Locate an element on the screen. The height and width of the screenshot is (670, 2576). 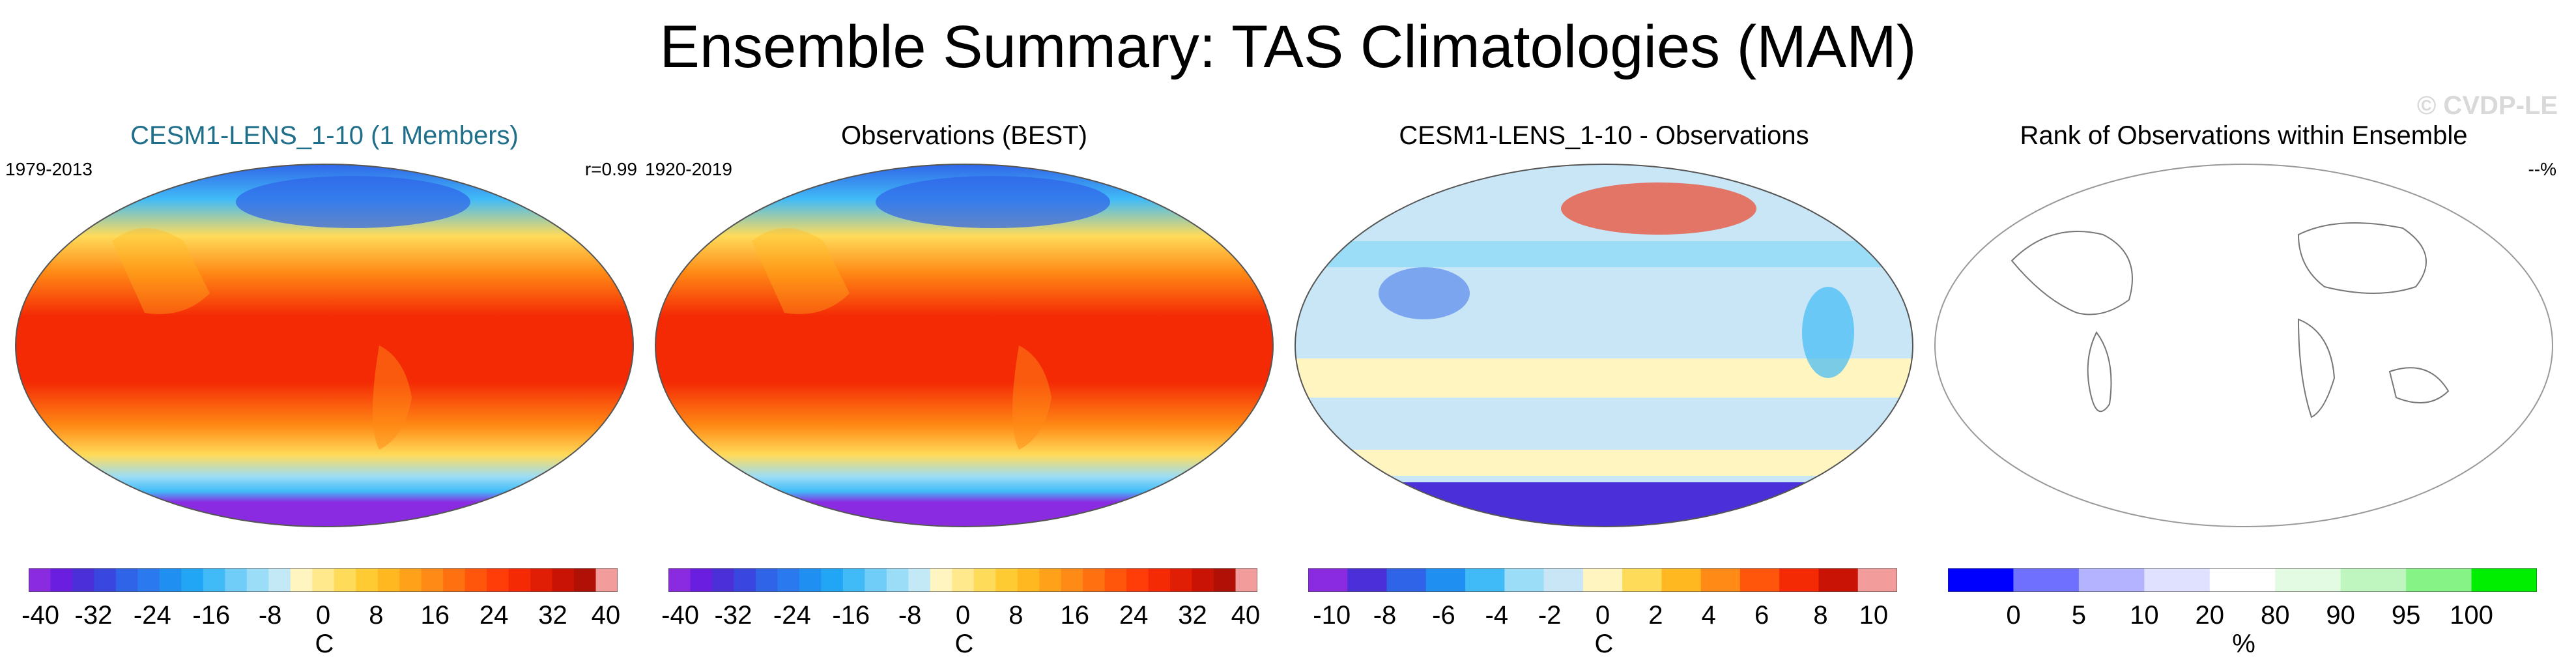
colorbar-tick-label: -2 is located at coordinates (1550, 616).